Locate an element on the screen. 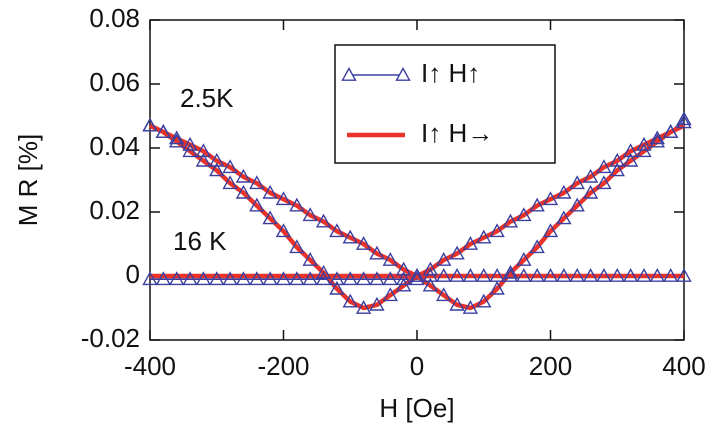 This screenshot has height=433, width=716. y-tick-label: 0.04 is located at coordinates (114, 146).